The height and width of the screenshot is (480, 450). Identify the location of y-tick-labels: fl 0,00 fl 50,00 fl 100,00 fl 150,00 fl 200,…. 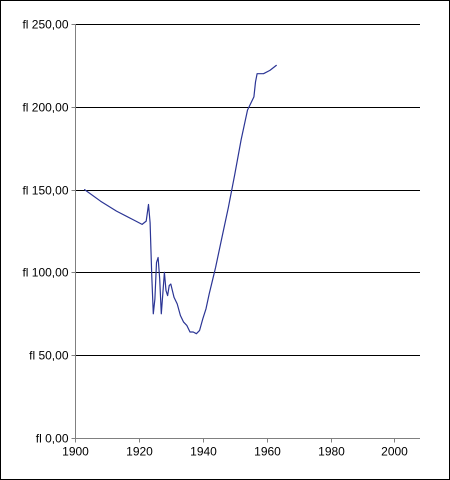
(45, 232).